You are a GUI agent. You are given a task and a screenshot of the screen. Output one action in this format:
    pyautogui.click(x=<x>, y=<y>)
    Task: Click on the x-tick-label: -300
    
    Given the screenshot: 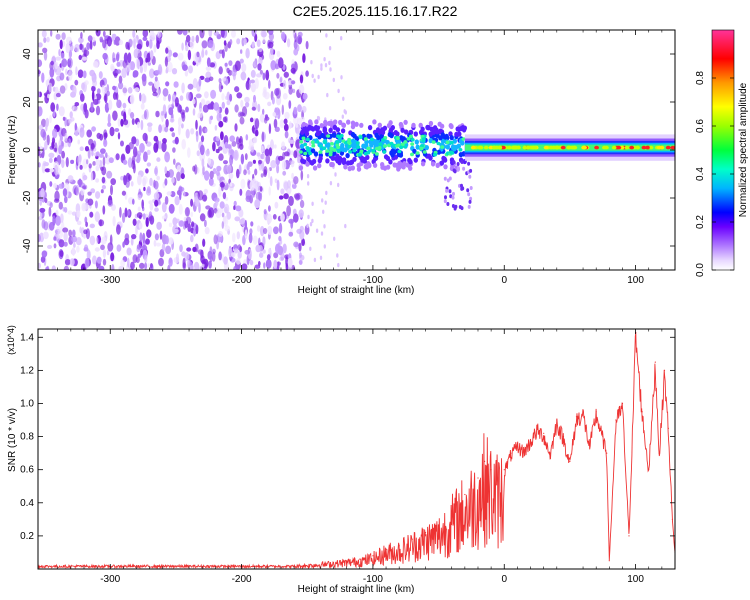 What is the action you would take?
    pyautogui.click(x=110, y=579)
    